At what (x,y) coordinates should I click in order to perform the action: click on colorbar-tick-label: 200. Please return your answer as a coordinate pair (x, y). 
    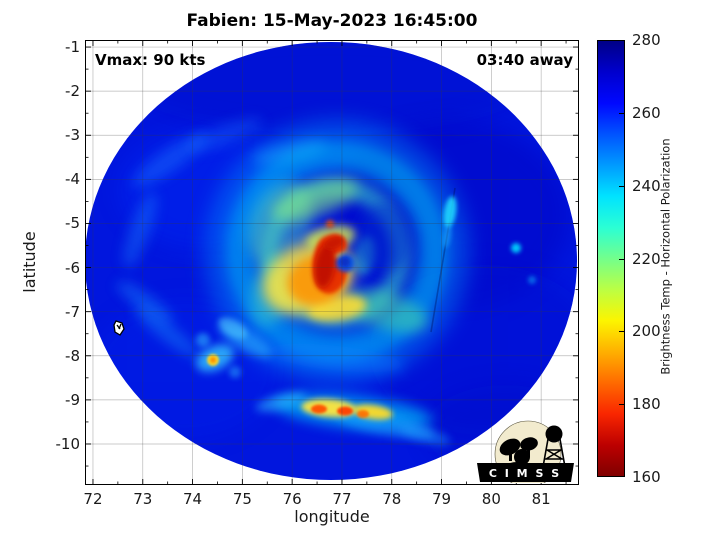
    Looking at the image, I should click on (646, 331).